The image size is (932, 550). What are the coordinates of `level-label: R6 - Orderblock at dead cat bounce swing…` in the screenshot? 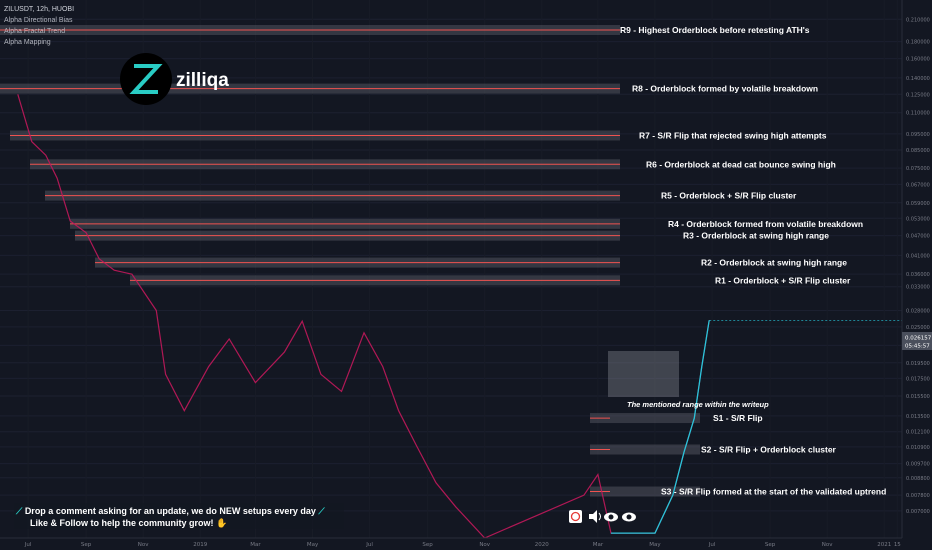 It's located at (741, 164).